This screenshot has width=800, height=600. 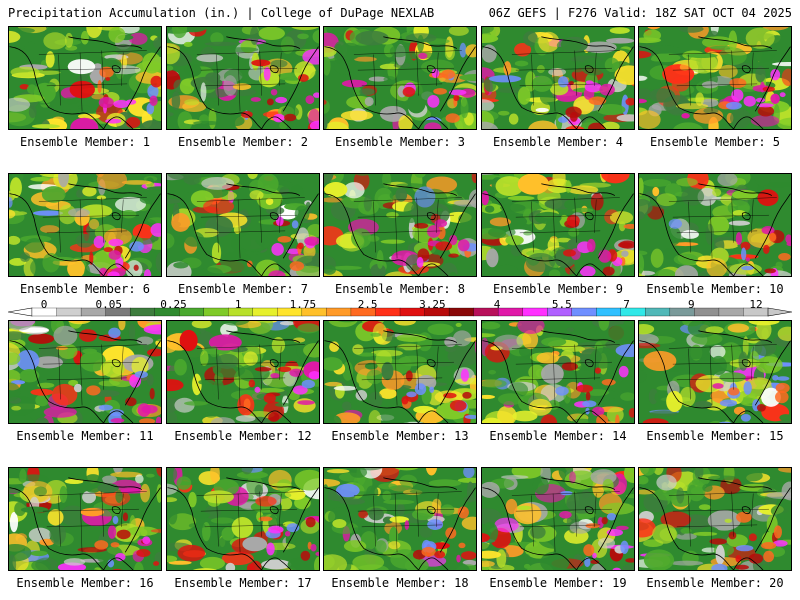 I want to click on ensemble-member-label: Ensemble Member: 2, so click(x=243, y=142).